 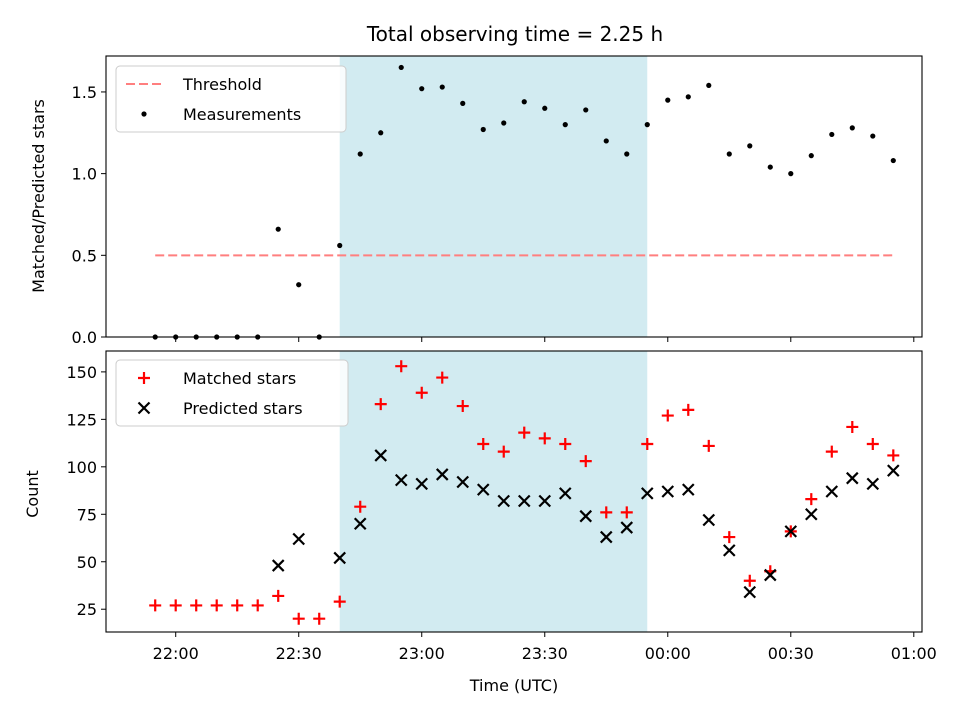 What do you see at coordinates (668, 653) in the screenshot?
I see `x-tick-label: 00:00` at bounding box center [668, 653].